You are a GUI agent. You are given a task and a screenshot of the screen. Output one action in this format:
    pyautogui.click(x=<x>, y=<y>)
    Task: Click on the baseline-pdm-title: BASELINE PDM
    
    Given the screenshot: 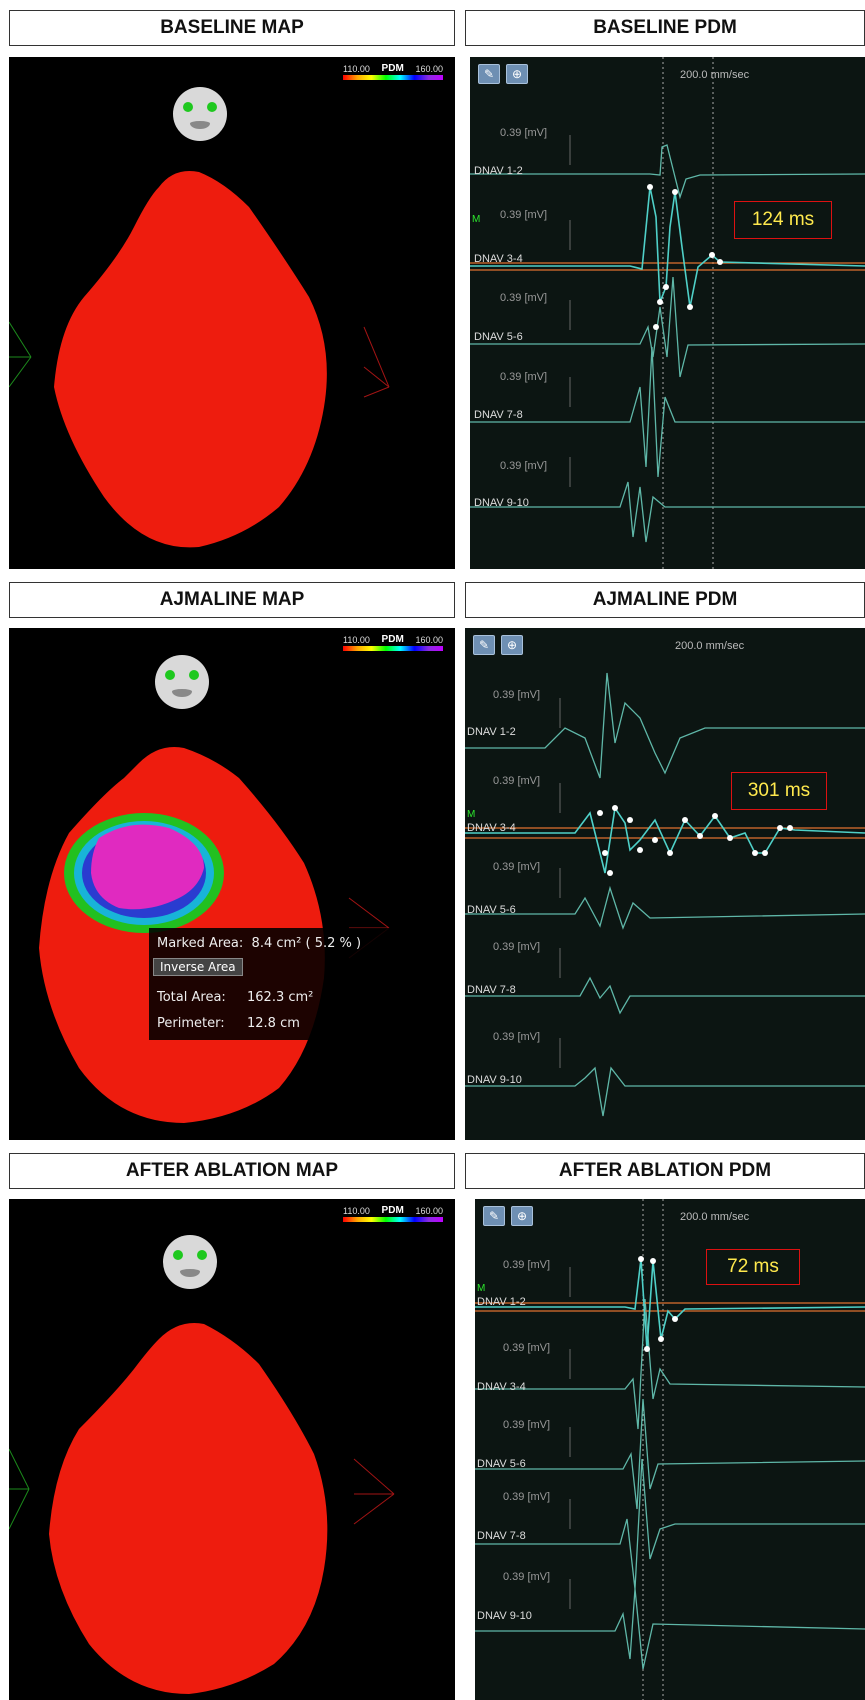 What is the action you would take?
    pyautogui.click(x=665, y=28)
    